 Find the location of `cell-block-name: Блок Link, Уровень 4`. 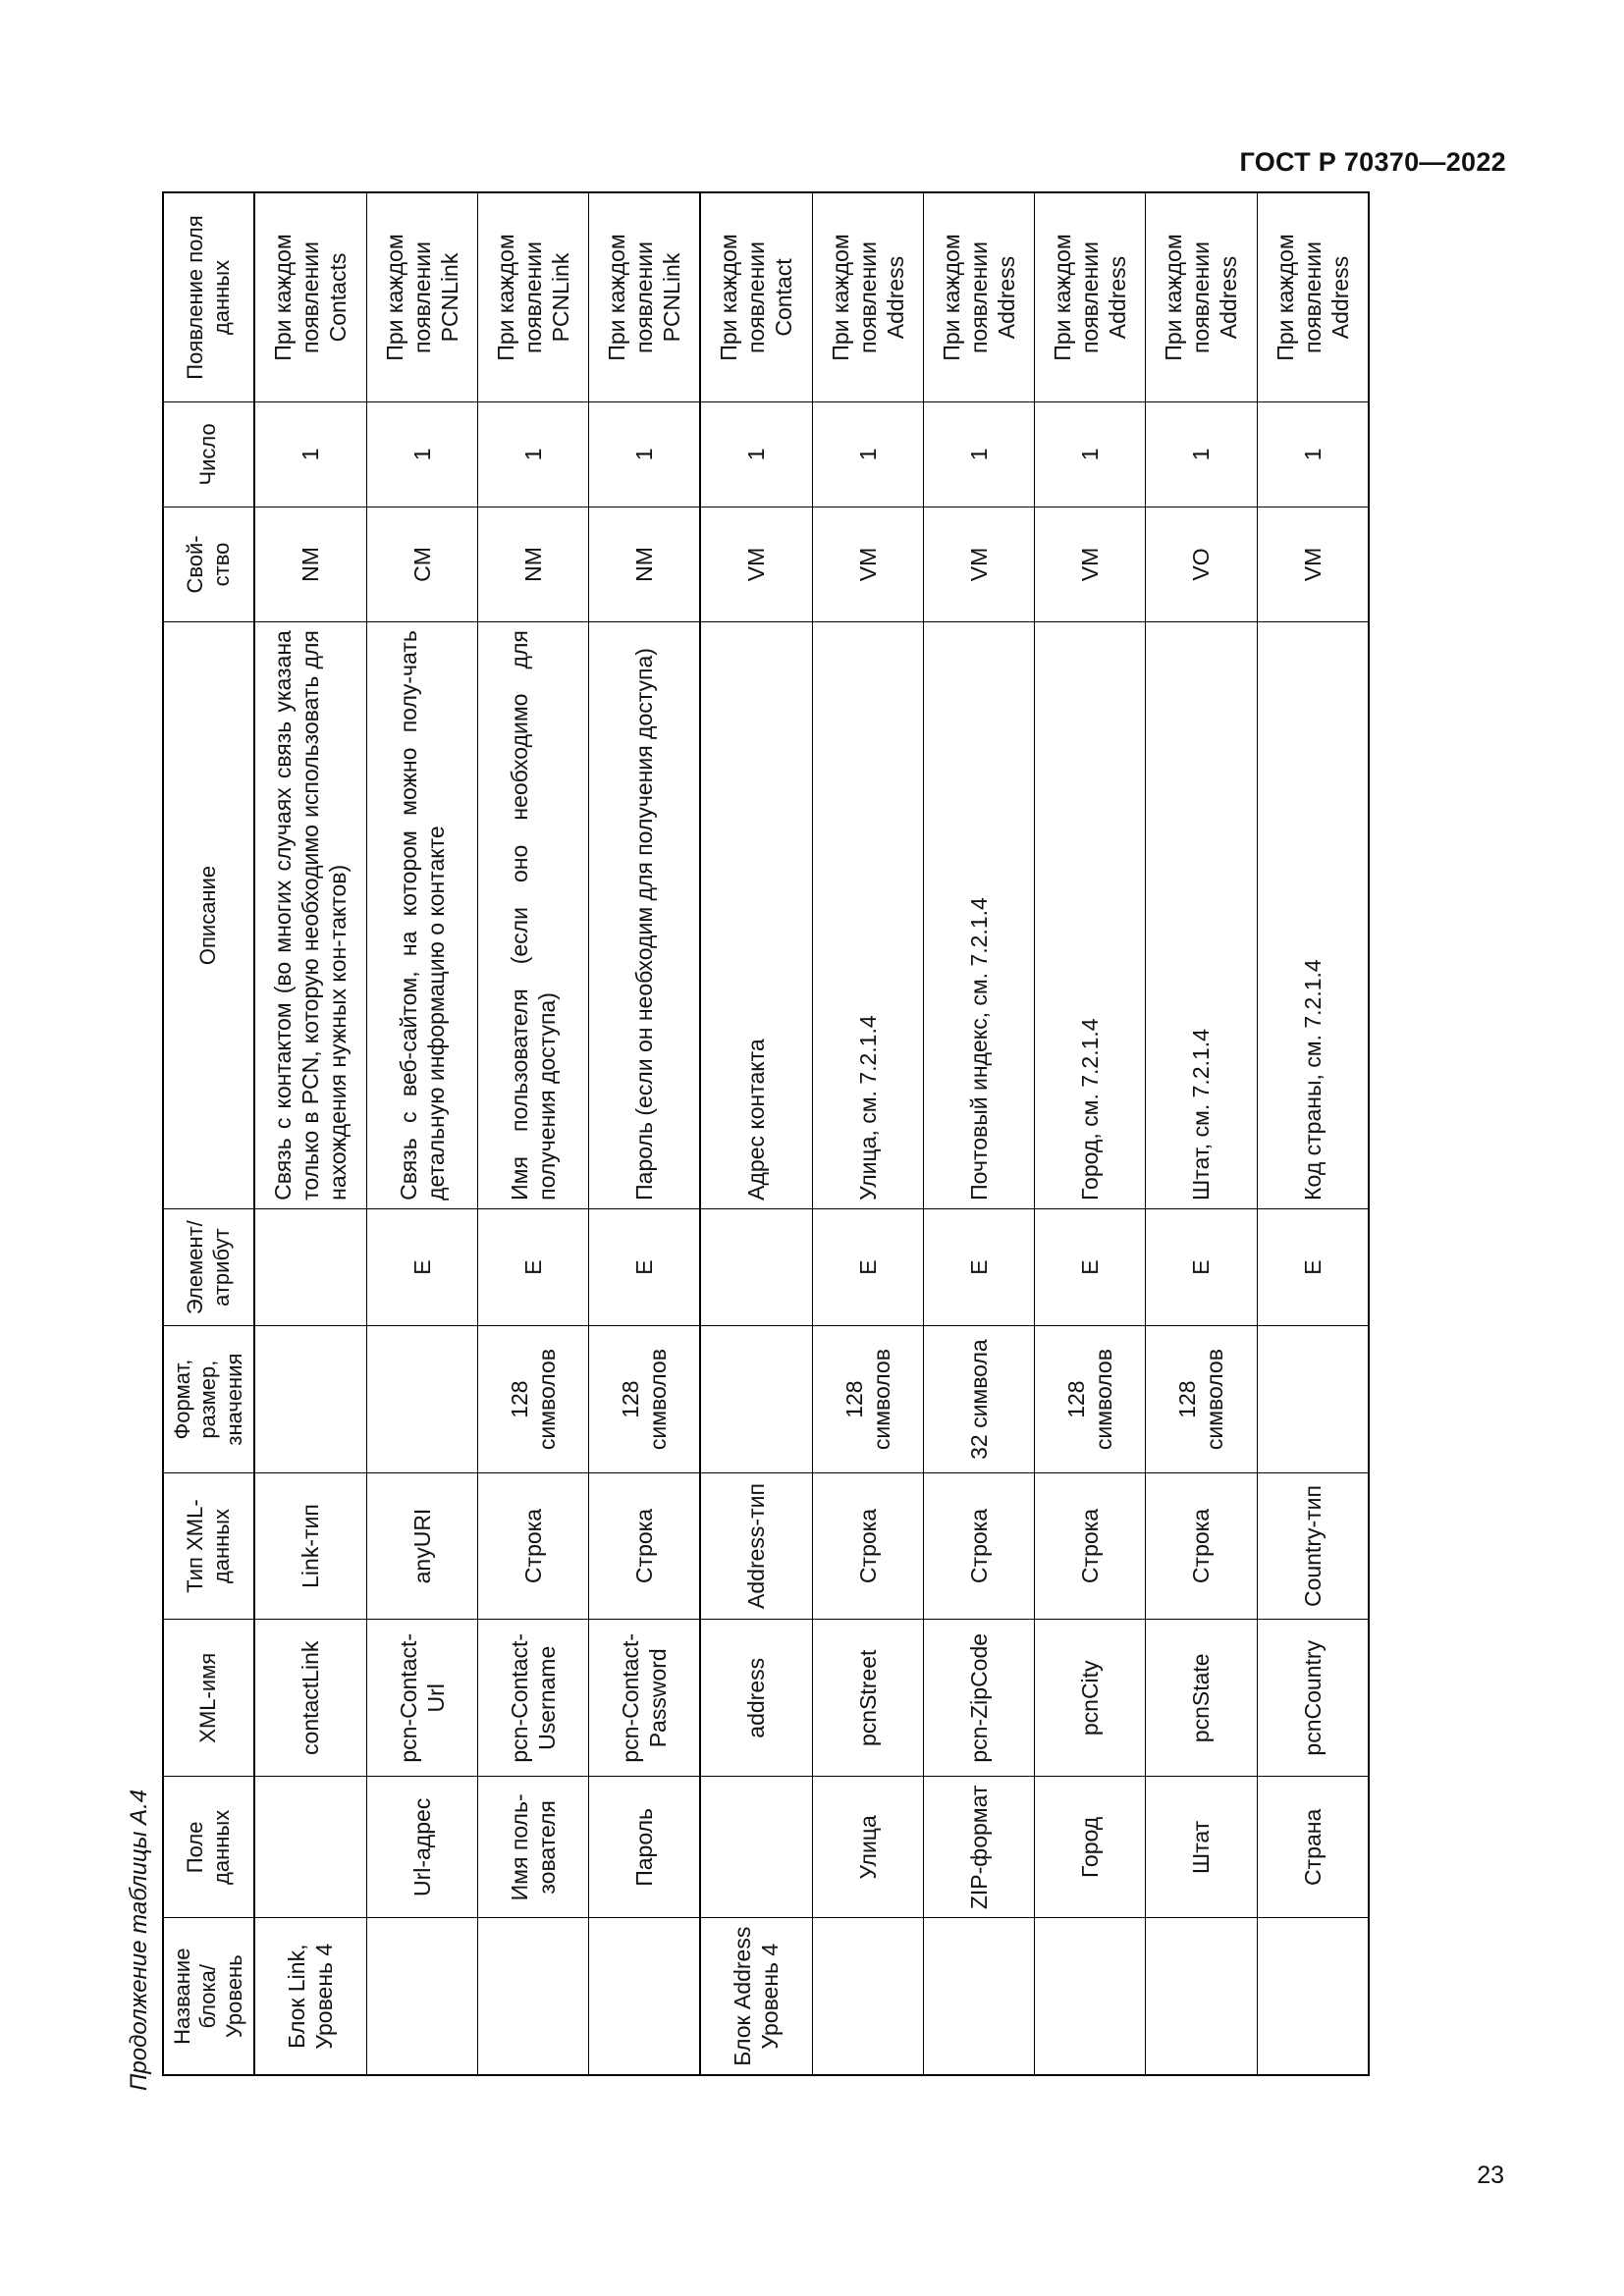

cell-block-name: Блок Link, Уровень 4 is located at coordinates (310, 1996).